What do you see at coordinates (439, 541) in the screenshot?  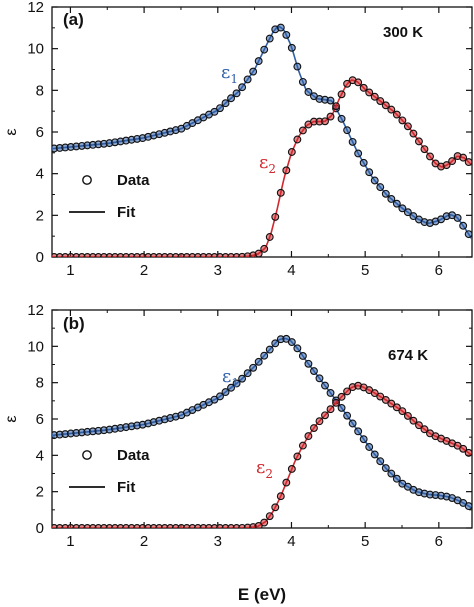 I see `x-tick-label: 6` at bounding box center [439, 541].